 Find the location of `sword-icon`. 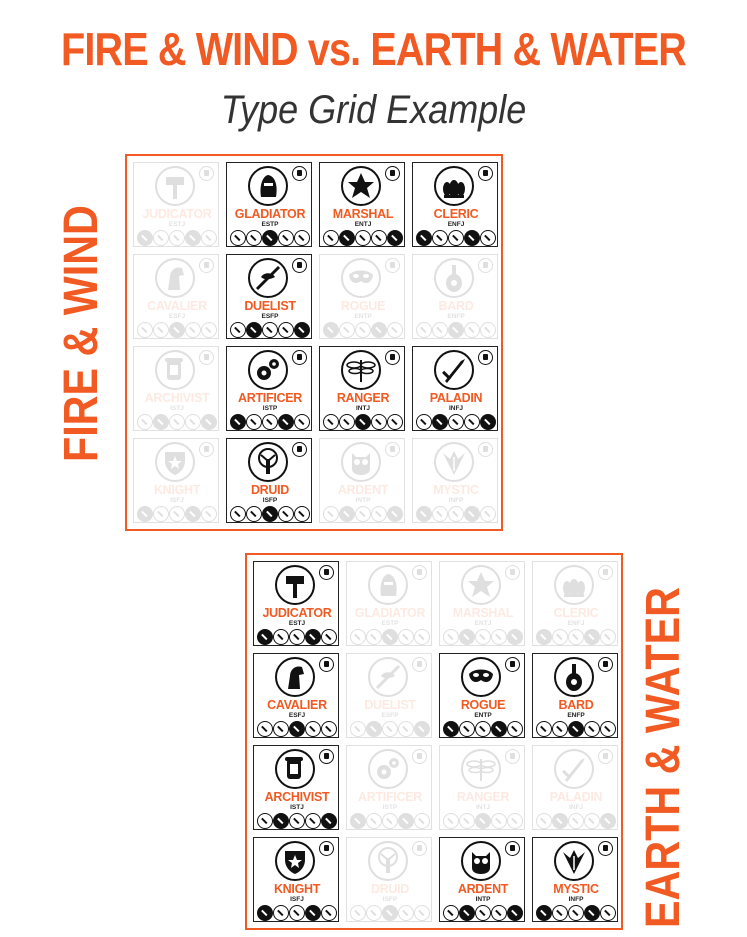

sword-icon is located at coordinates (574, 769).